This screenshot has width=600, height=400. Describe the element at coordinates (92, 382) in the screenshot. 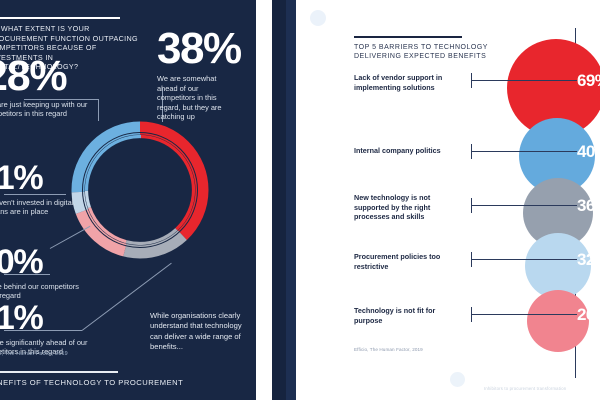

I see `left-footer-title: BENEFITS OF TECHNOLOGY TO PROCUREMENT` at that location.